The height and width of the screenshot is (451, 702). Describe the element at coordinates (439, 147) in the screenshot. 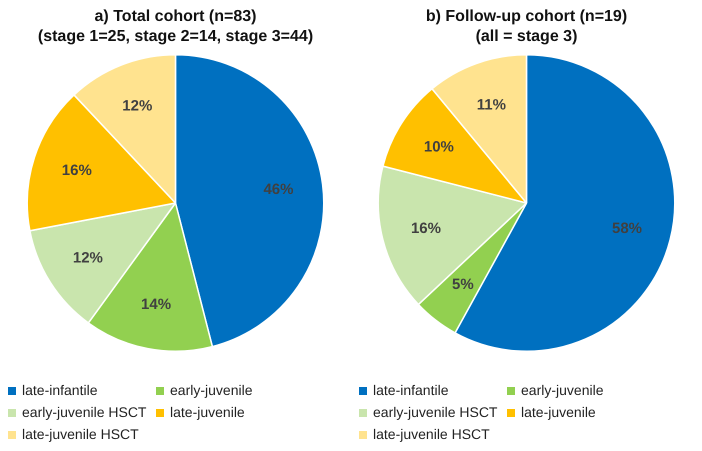

I see `data-label: 10%` at that location.